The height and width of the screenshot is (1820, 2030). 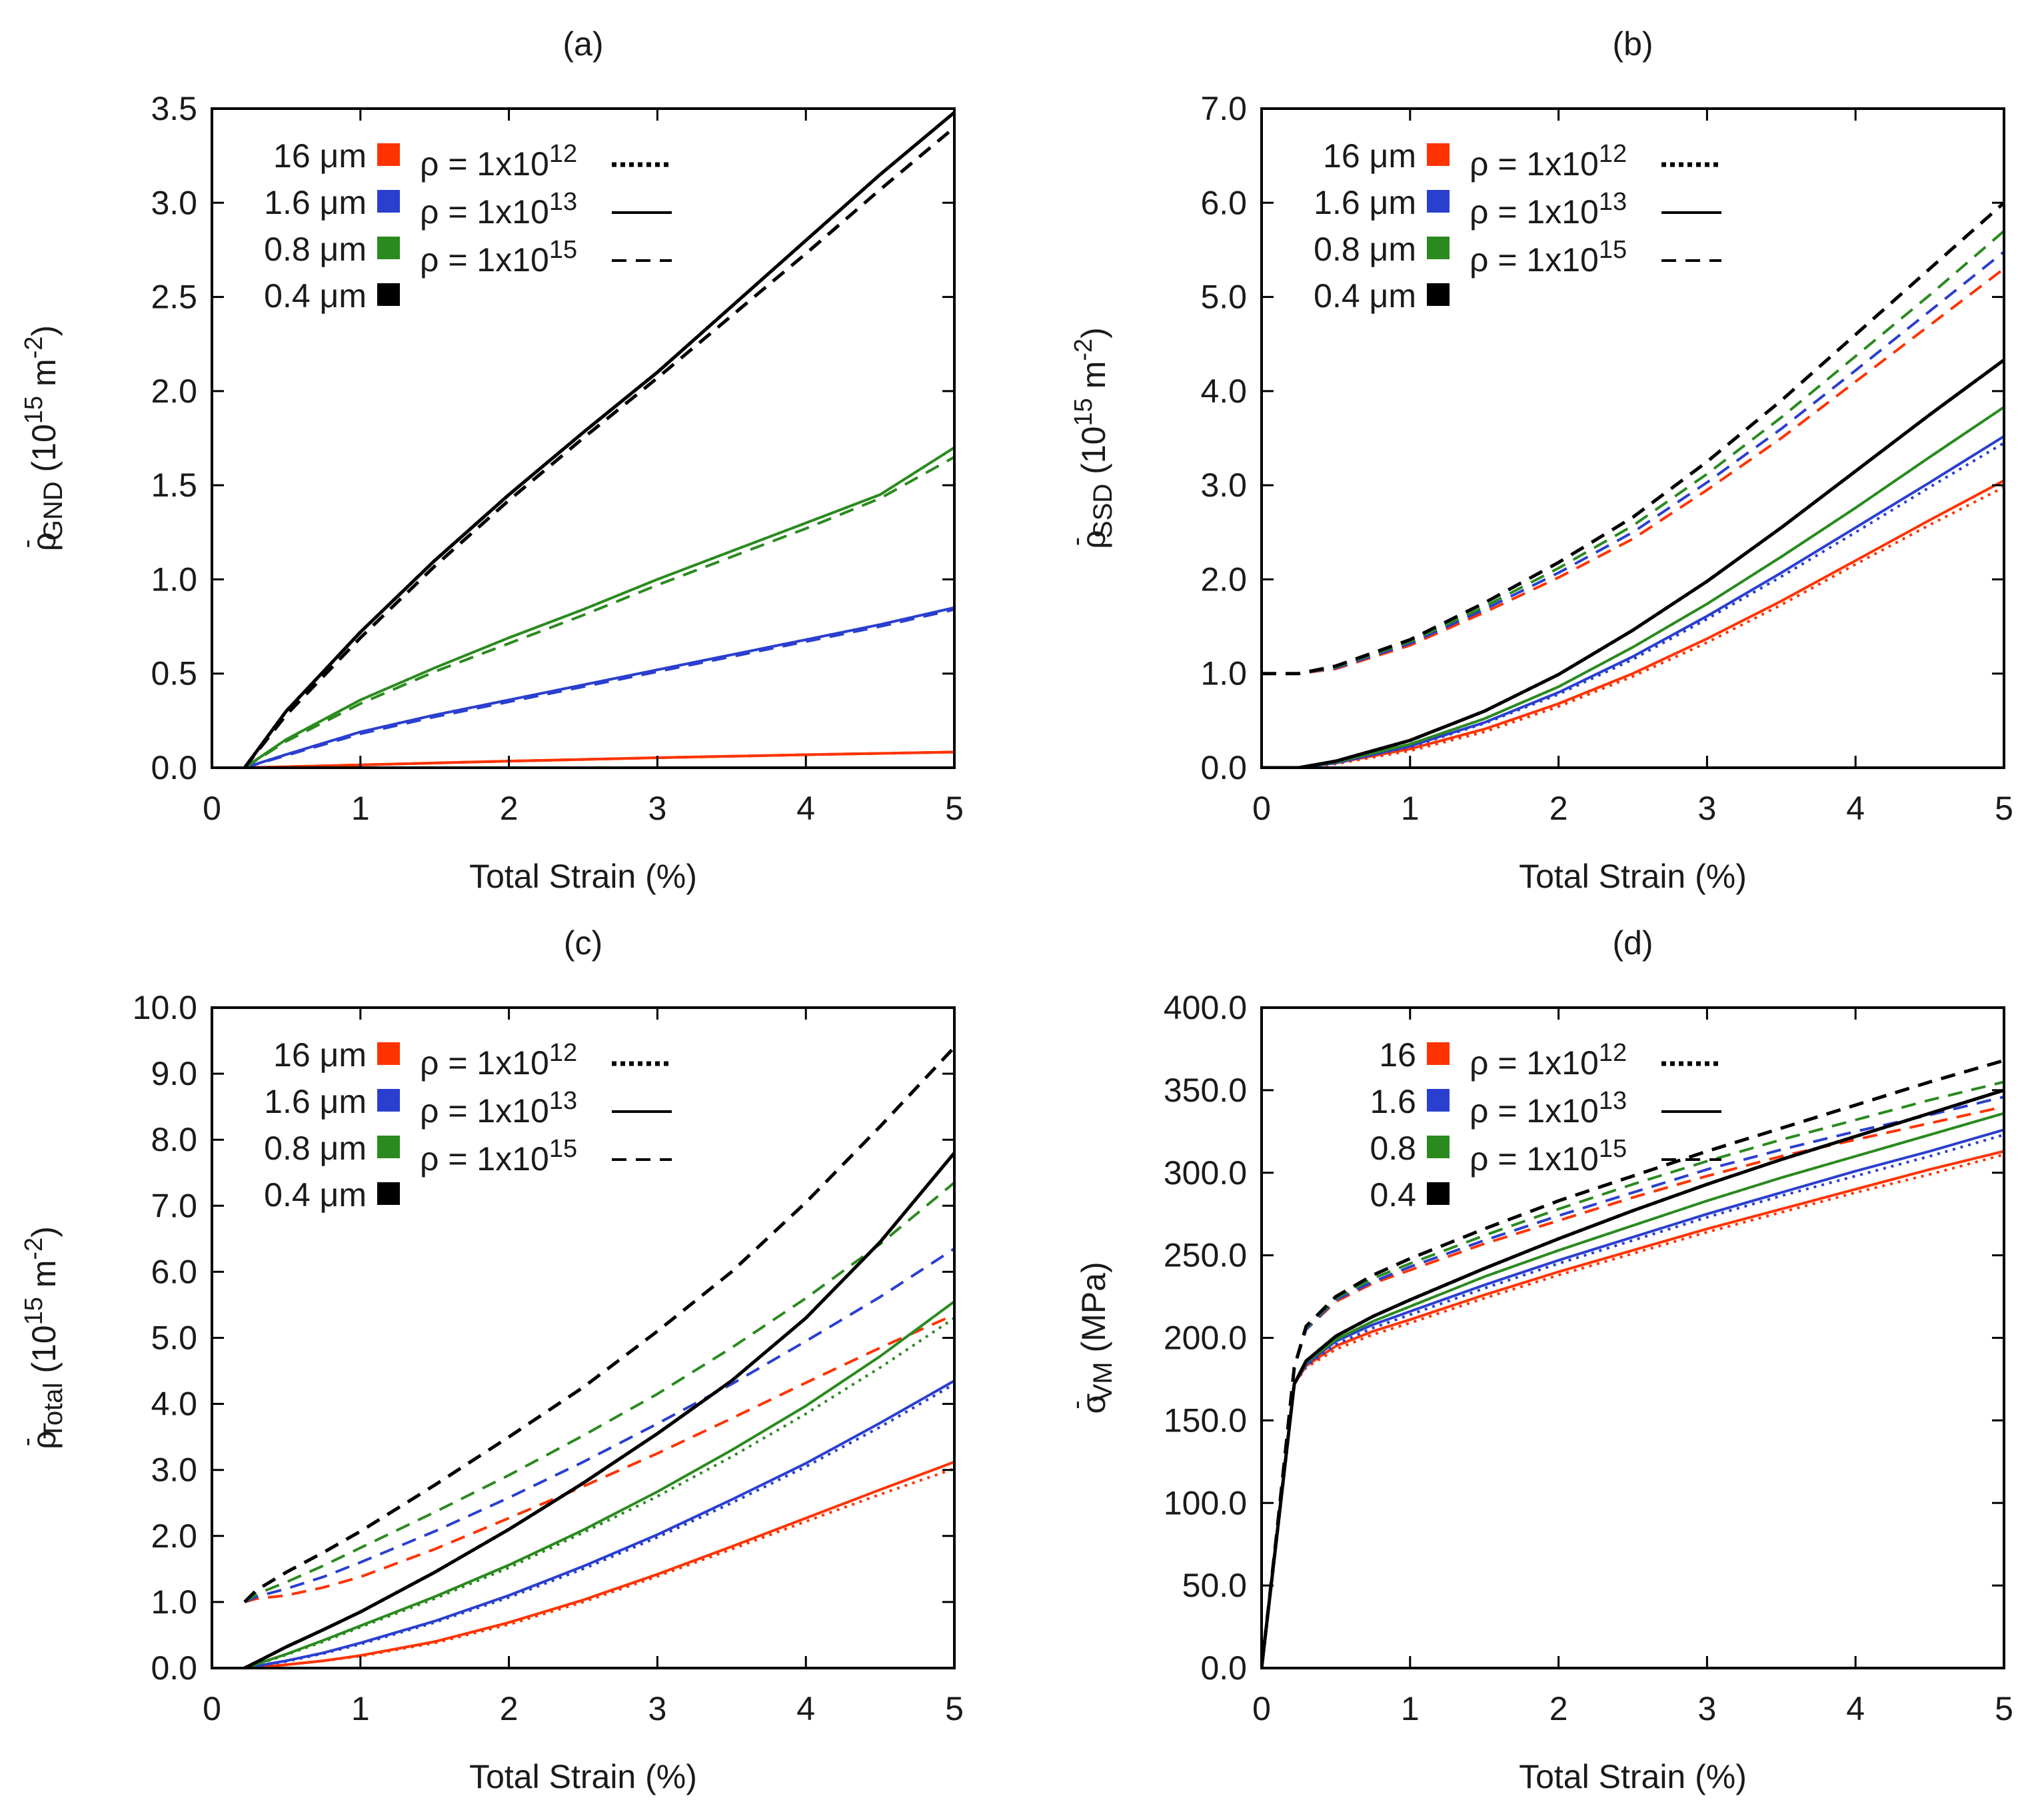 I want to click on y-tick-label: 6.0, so click(x=174, y=1271).